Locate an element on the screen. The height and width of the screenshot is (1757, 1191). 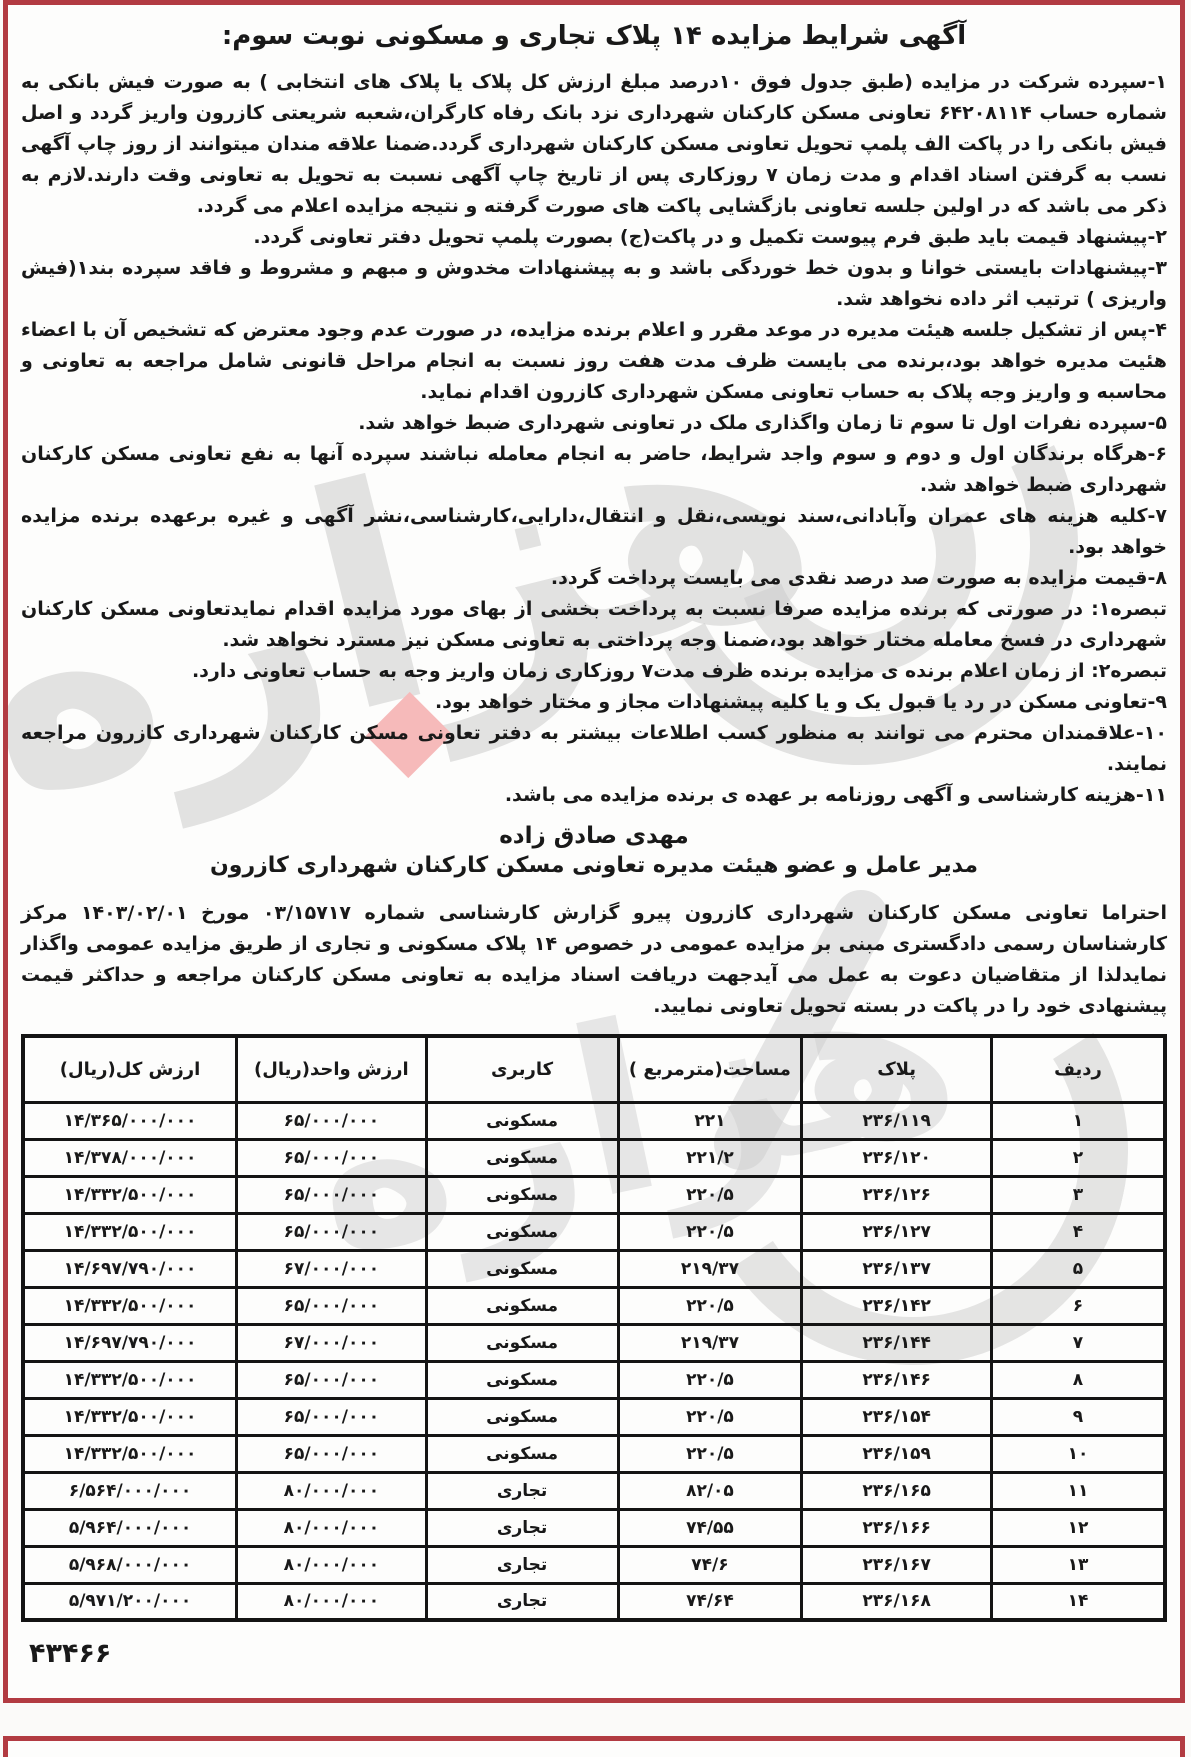
table-cell: ۱۲ is located at coordinates (1078, 1527).